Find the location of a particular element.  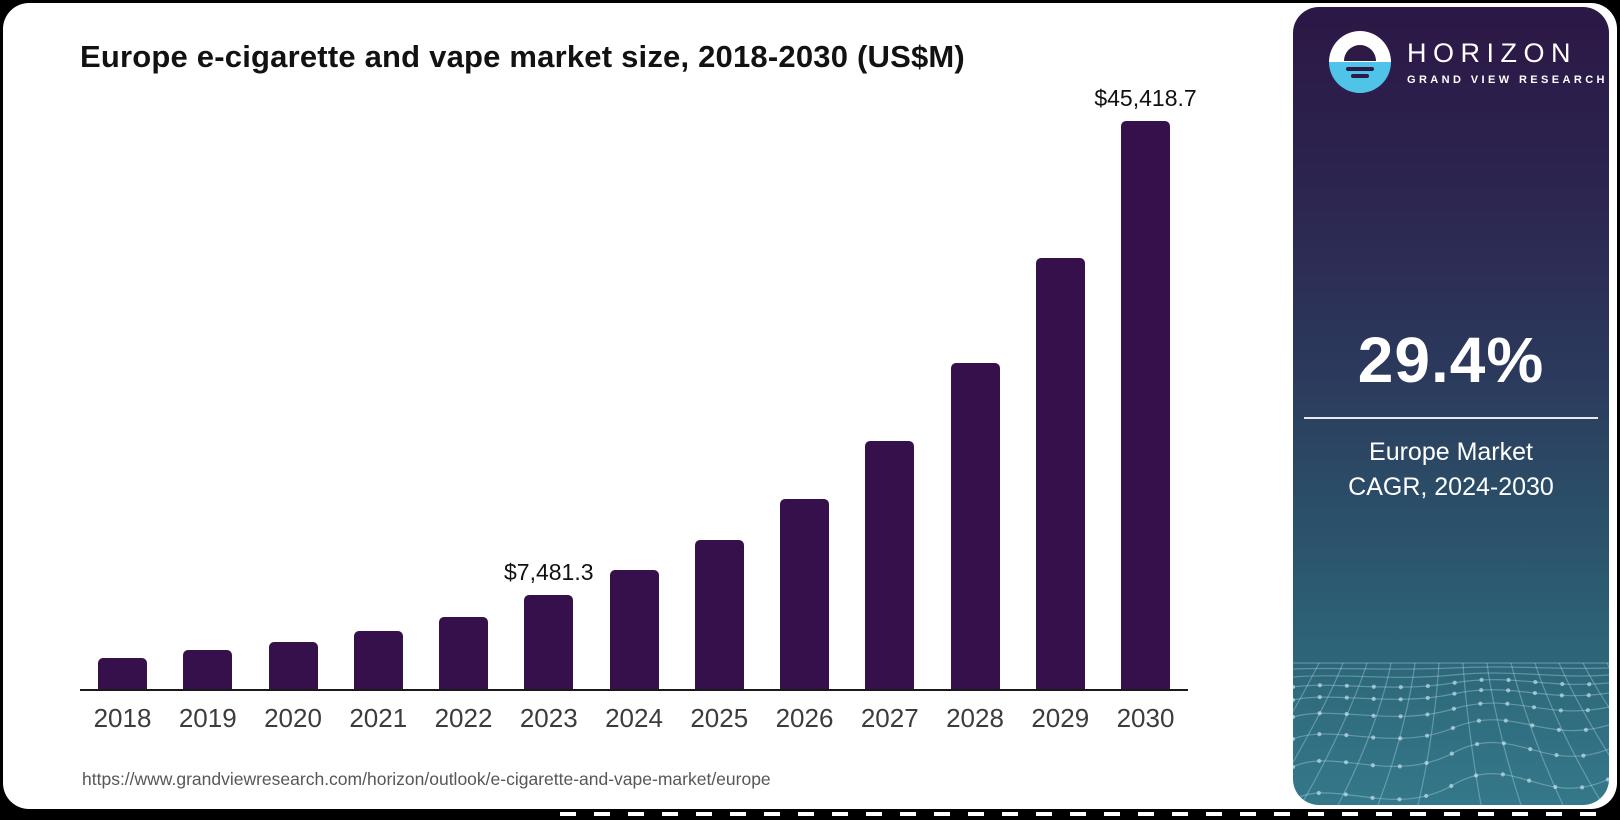

bar-2024 is located at coordinates (634, 629).